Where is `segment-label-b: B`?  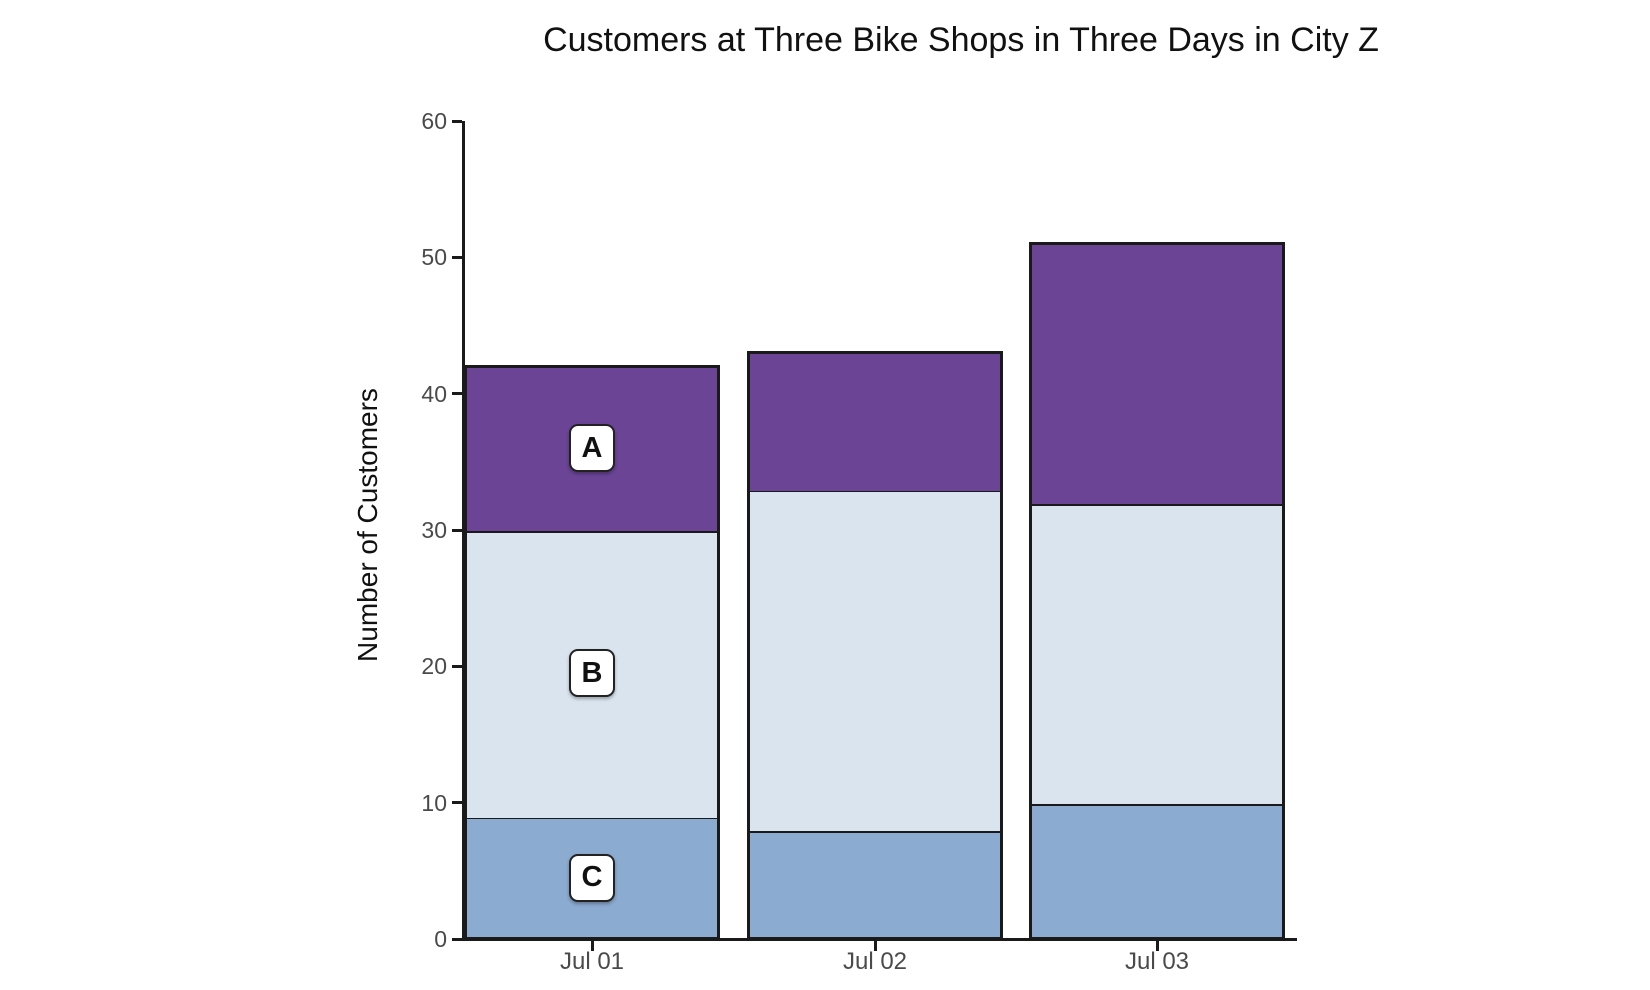 segment-label-b: B is located at coordinates (592, 673).